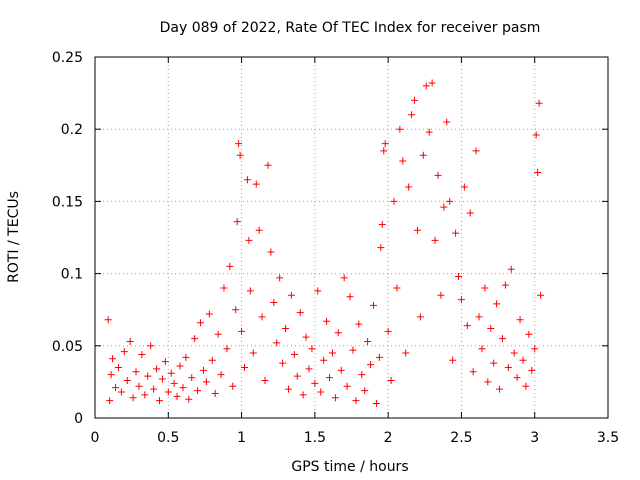 Image resolution: width=640 pixels, height=480 pixels. Describe the element at coordinates (315, 438) in the screenshot. I see `x-tick-label: 1.5` at that location.